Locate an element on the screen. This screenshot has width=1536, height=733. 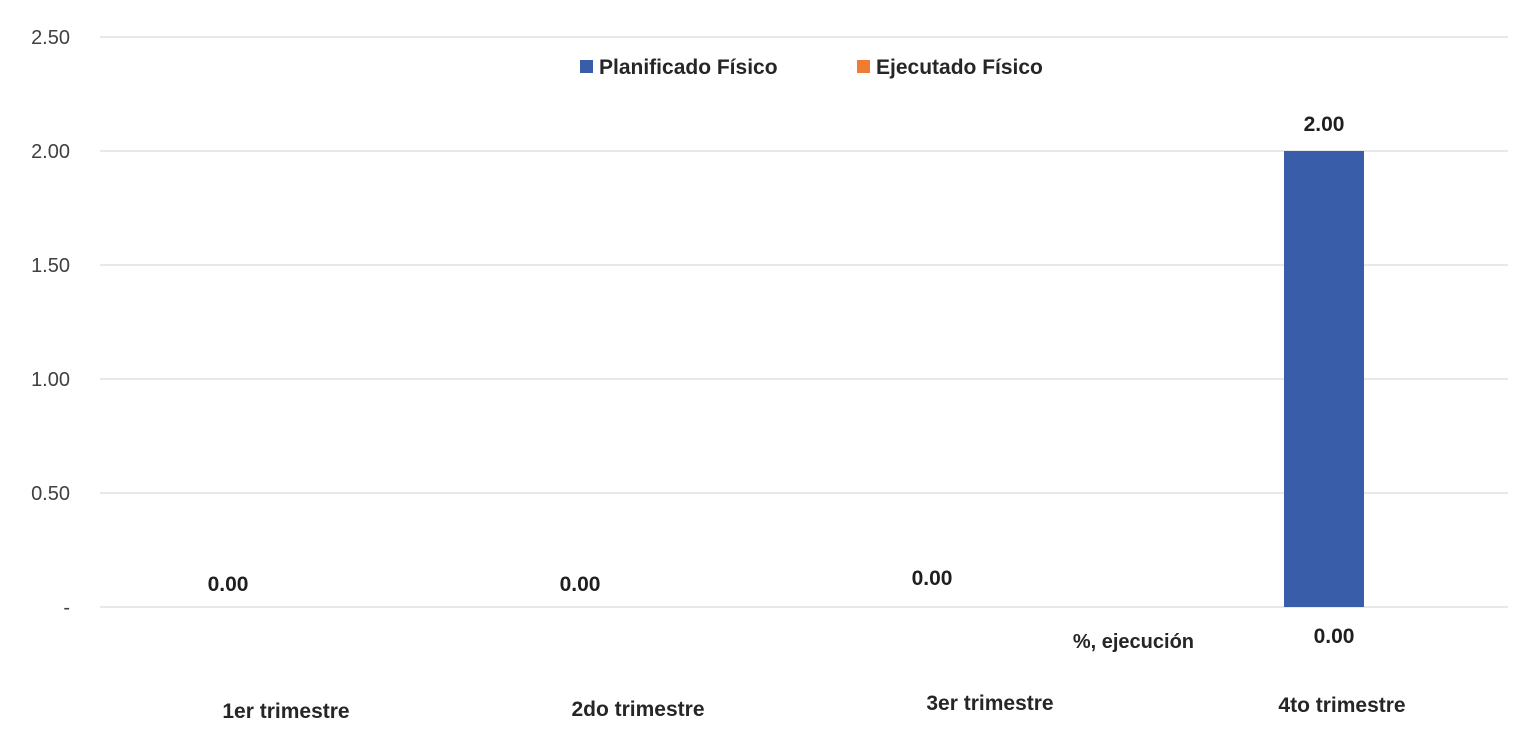
legend: Planificado Físico Ejecutado Físico is located at coordinates (811, 67).